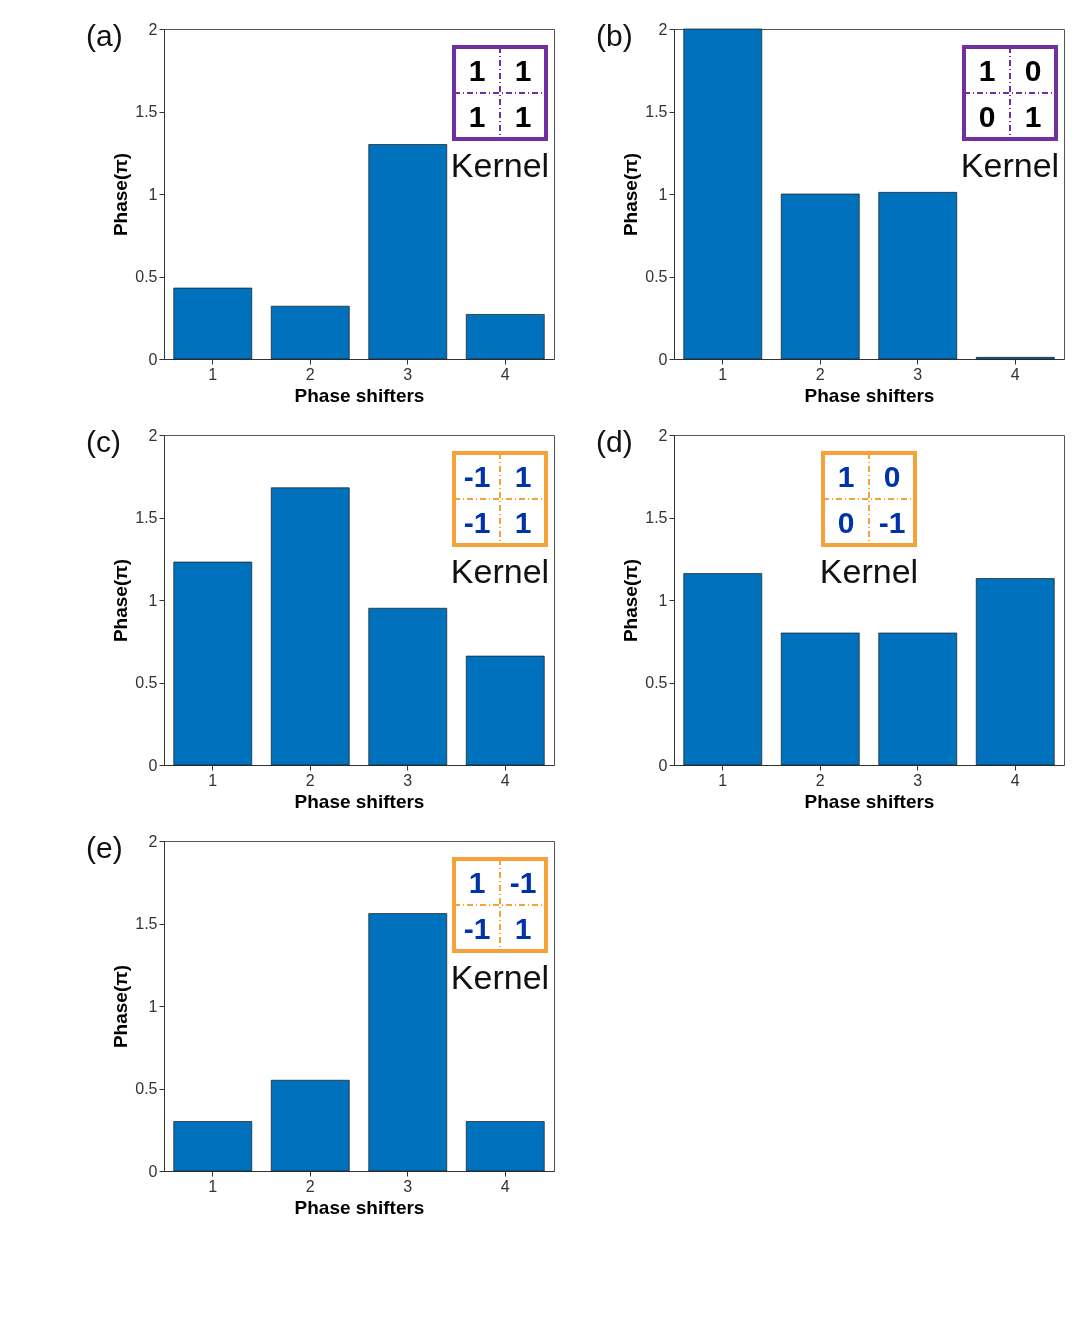  I want to click on text: (b), so click(614, 35).